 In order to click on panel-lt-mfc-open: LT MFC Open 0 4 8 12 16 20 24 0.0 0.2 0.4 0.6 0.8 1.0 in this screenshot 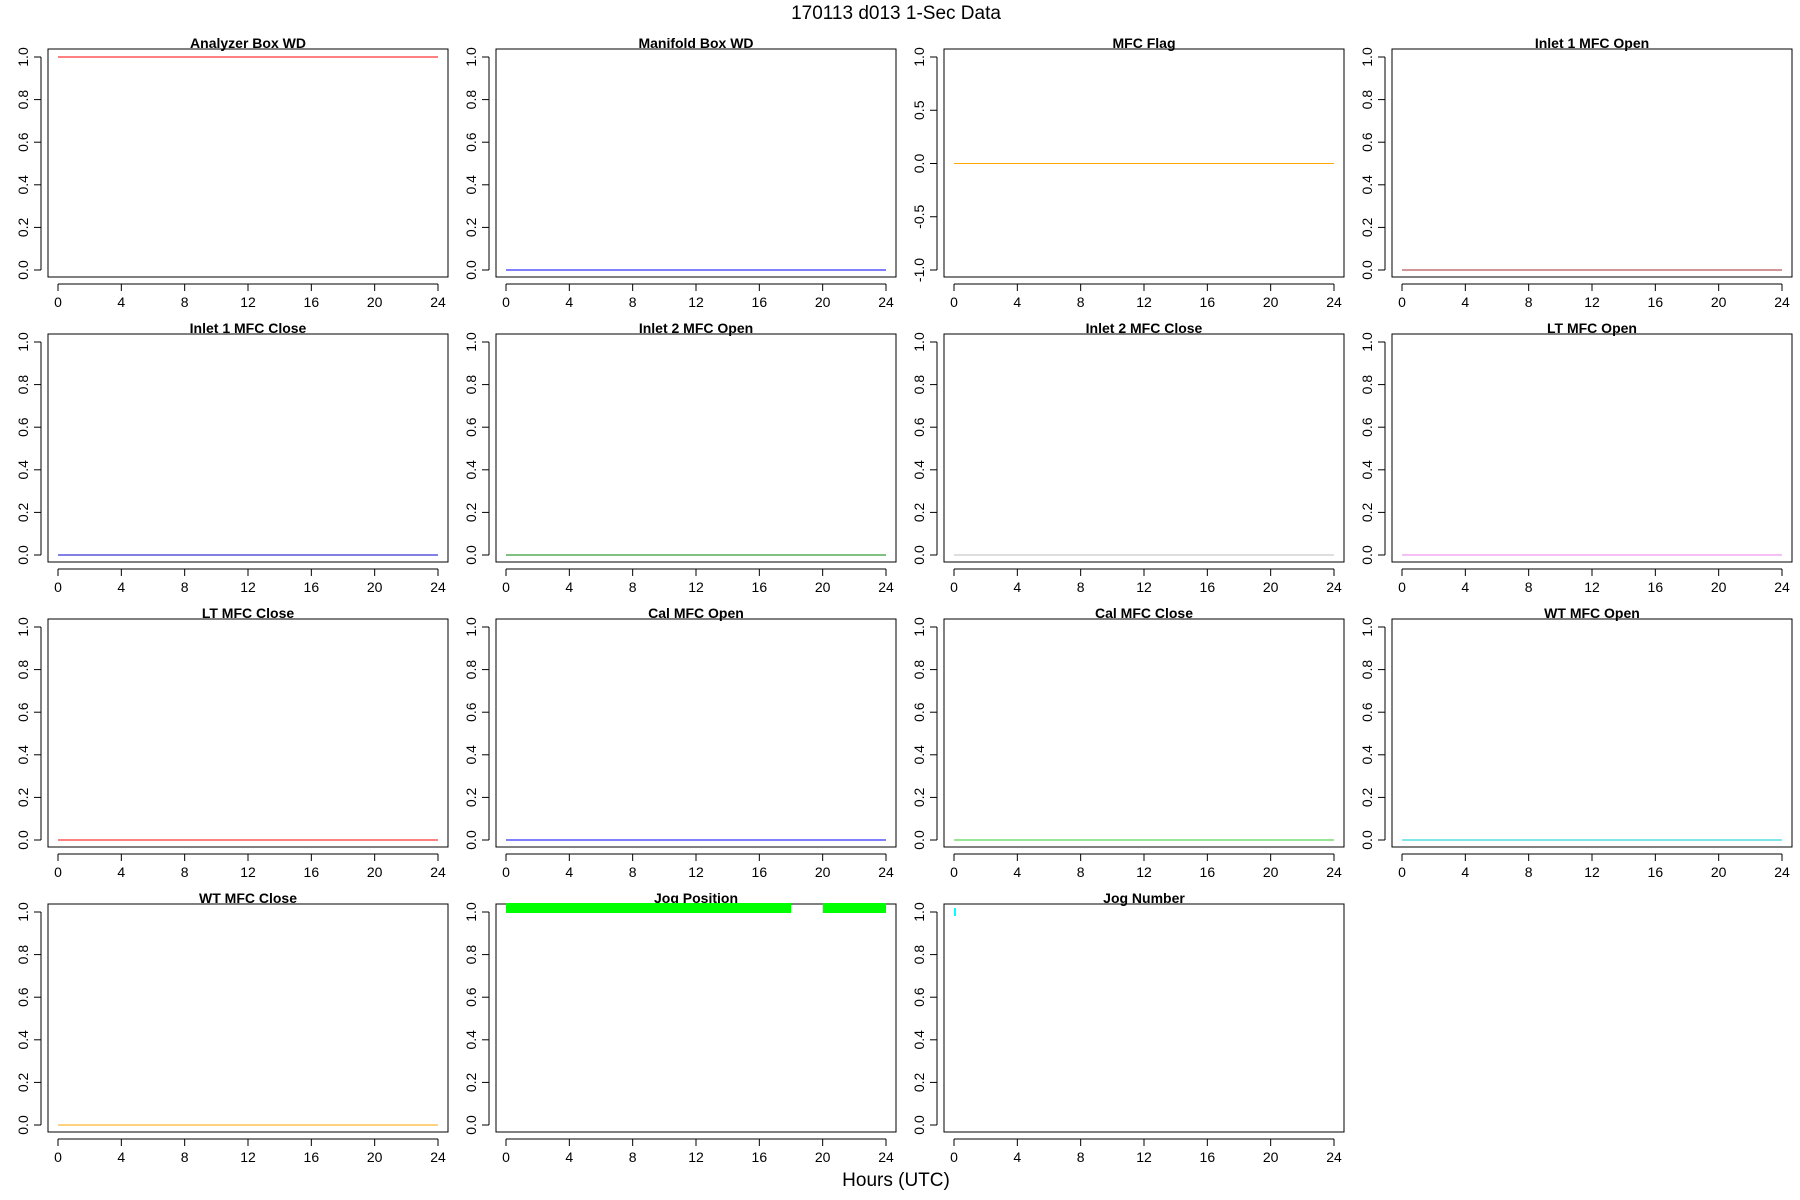, I will do `click(1576, 457)`.